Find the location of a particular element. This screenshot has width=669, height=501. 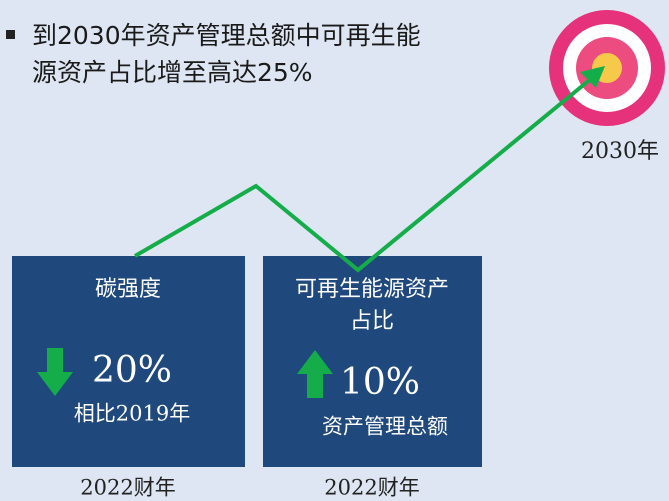

down-arrow is located at coordinates (55, 372).